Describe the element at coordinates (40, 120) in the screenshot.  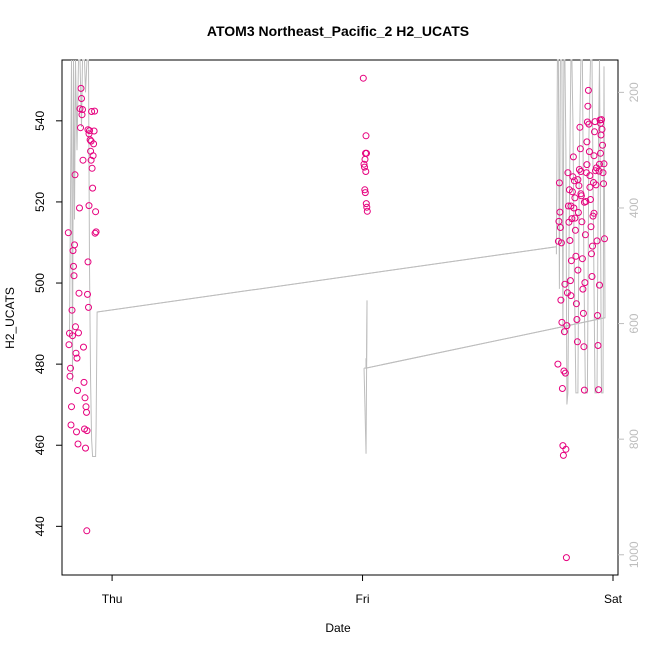
I see `y-tick-label: 540` at that location.